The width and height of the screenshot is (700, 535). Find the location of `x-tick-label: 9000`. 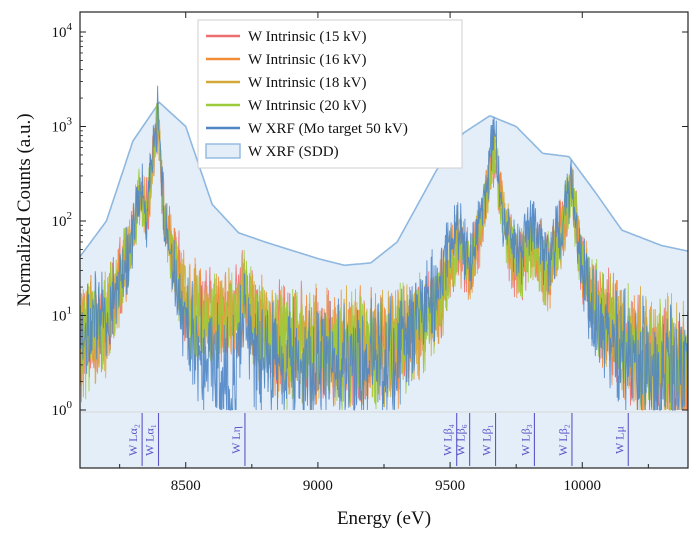

x-tick-label: 9000 is located at coordinates (318, 486).